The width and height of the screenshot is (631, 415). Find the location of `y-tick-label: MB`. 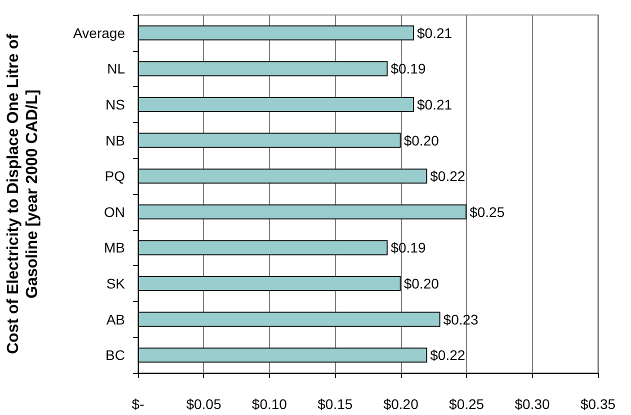

y-tick-label: MB is located at coordinates (114, 248).